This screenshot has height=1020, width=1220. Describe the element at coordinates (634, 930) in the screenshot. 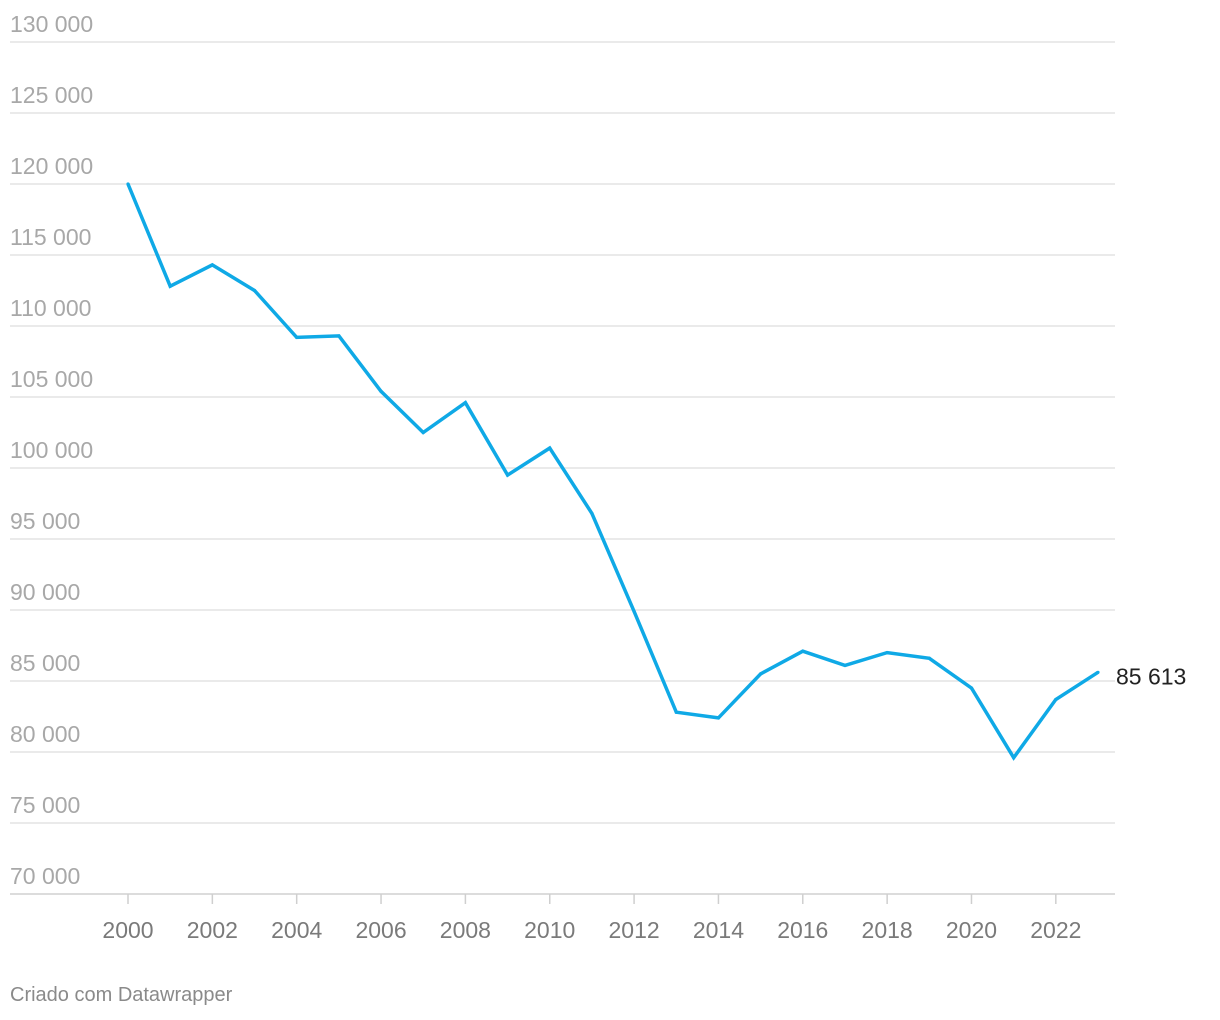

I see `x-tick-label: 2012` at that location.